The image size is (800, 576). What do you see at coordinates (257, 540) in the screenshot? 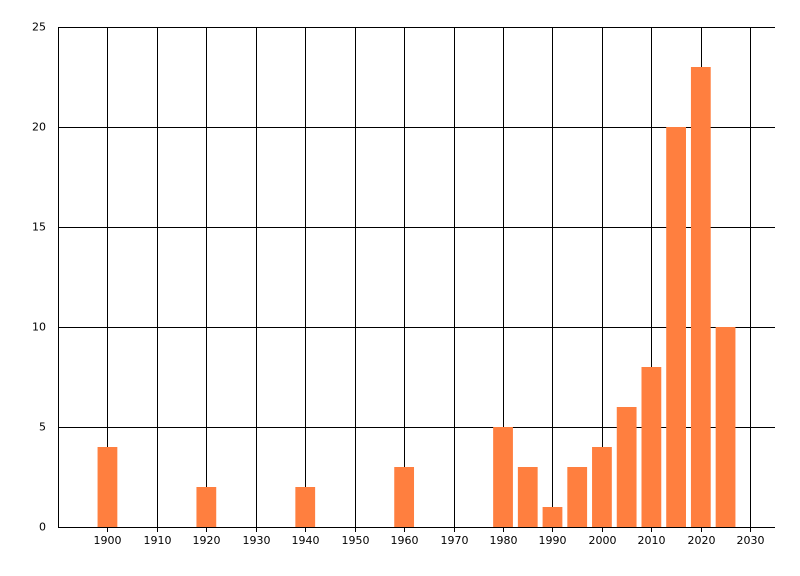
I see `x-tick-label: 1930` at bounding box center [257, 540].